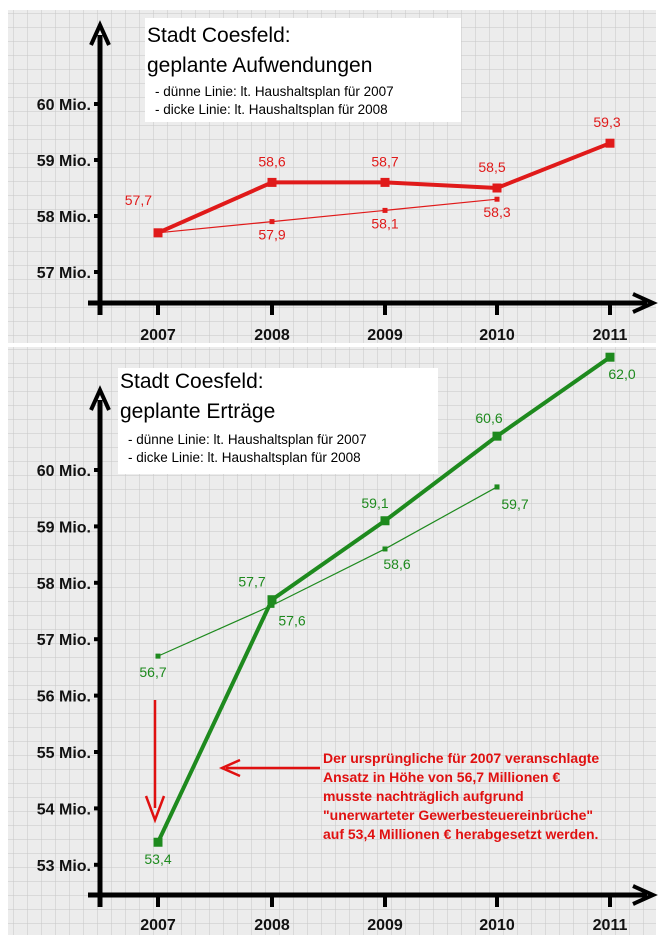  I want to click on data-label: 56,7, so click(152, 672).